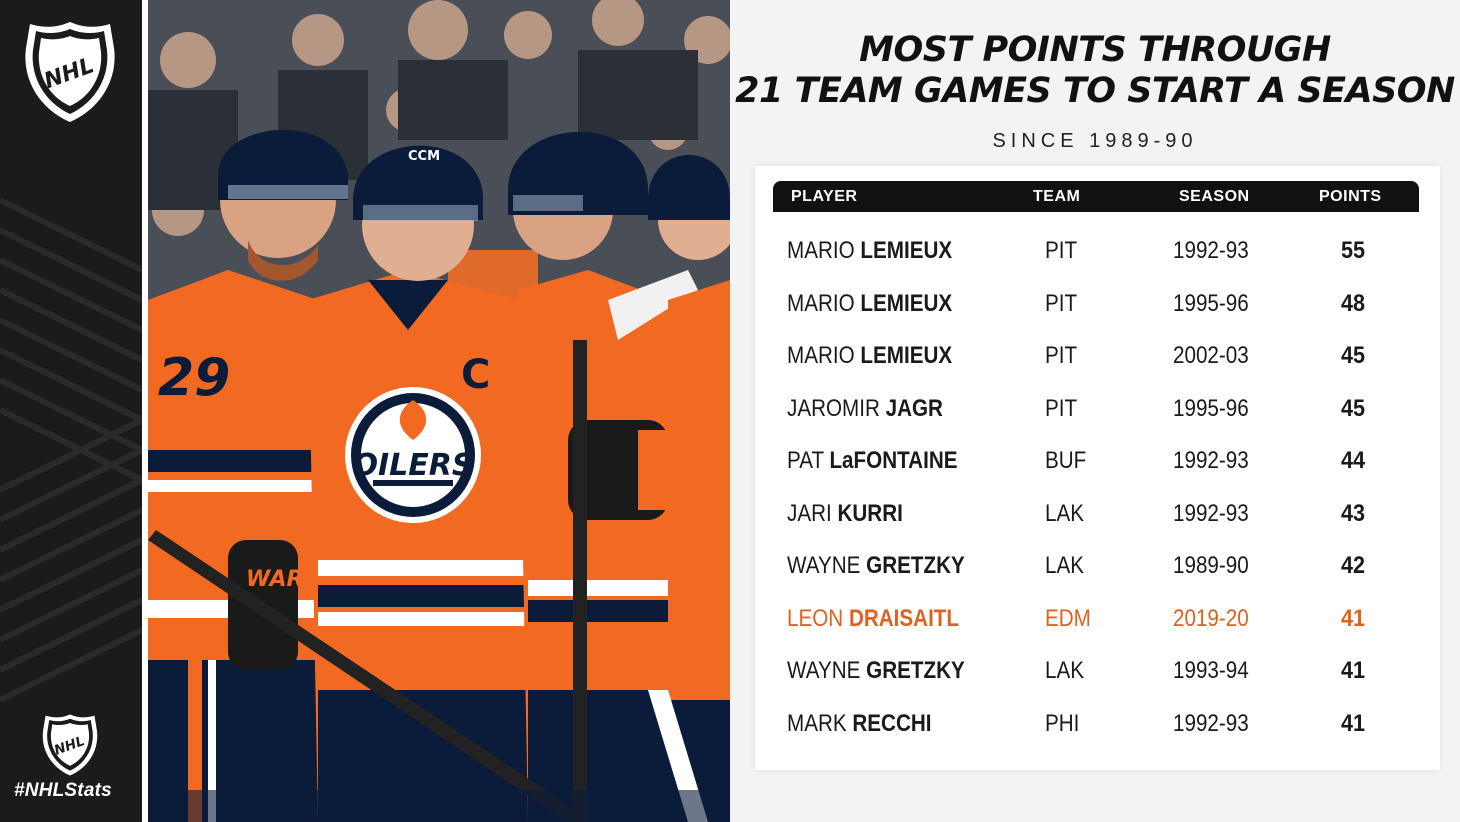  What do you see at coordinates (1096, 565) in the screenshot?
I see `table-row: WAYNE GRETZKY LAK 1989-90 42` at bounding box center [1096, 565].